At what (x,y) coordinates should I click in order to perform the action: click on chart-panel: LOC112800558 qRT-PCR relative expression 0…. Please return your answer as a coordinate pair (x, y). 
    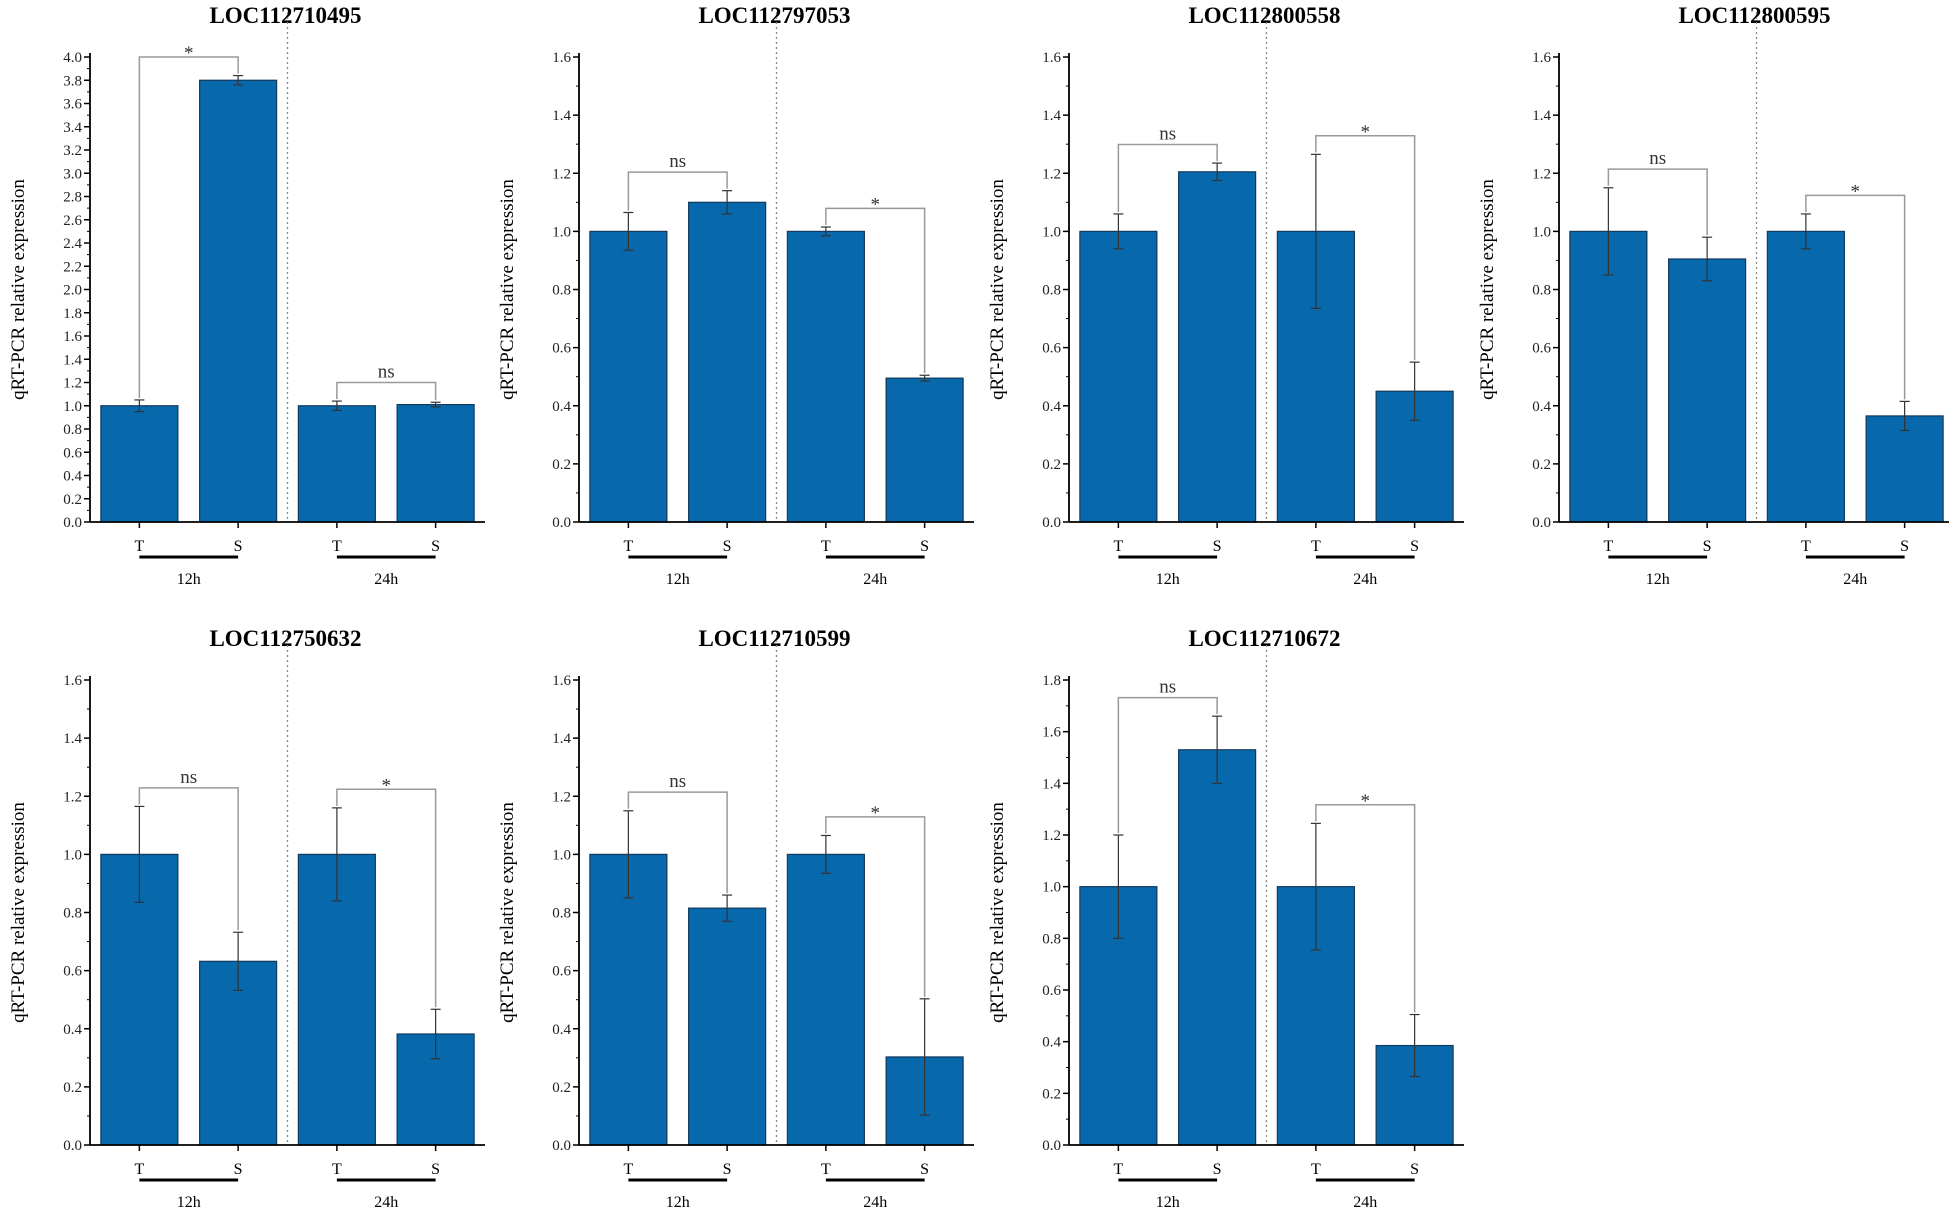
    Looking at the image, I should click on (1225, 295).